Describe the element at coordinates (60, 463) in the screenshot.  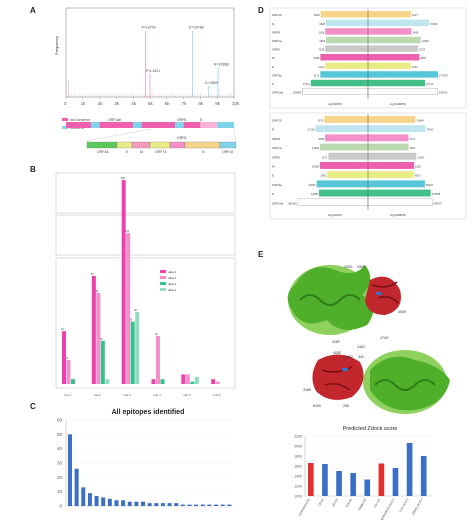
I see `y-tick-label: 30` at that location.